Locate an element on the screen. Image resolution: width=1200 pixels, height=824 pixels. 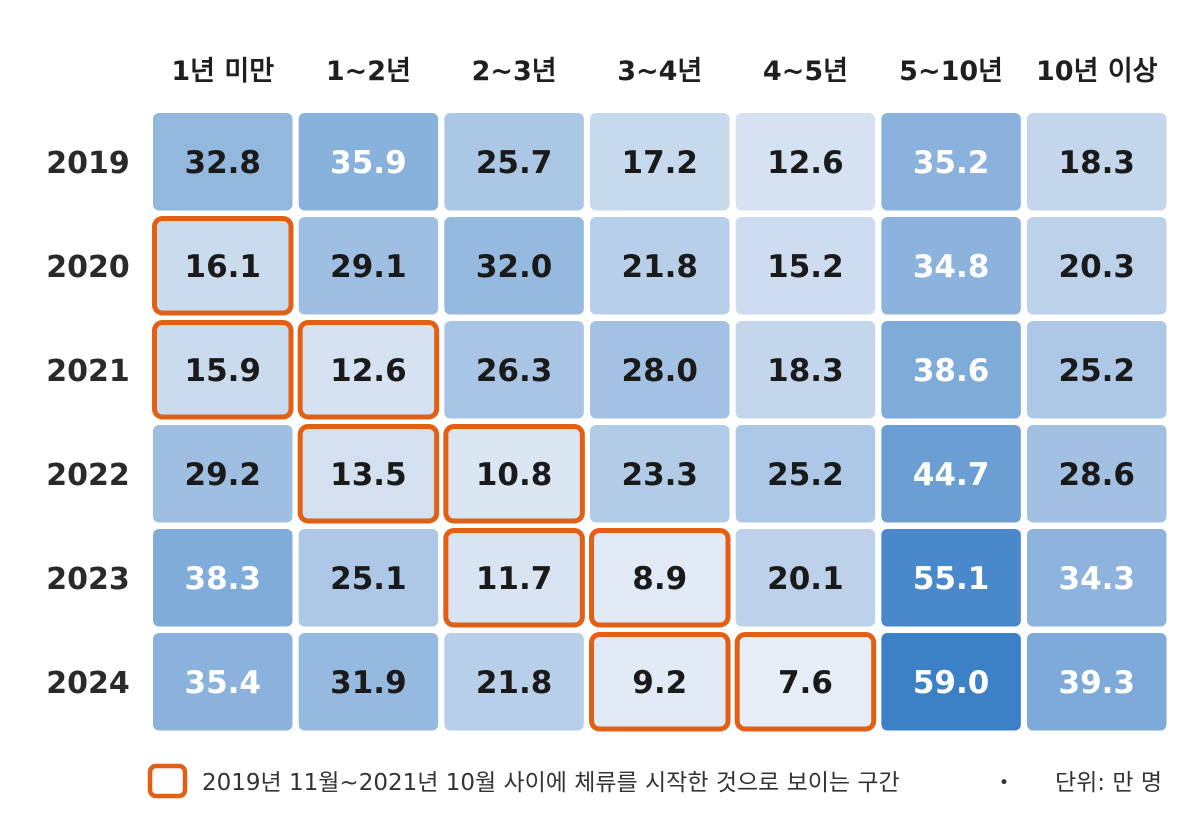
cell-value-label: 9.2 is located at coordinates (659, 683).